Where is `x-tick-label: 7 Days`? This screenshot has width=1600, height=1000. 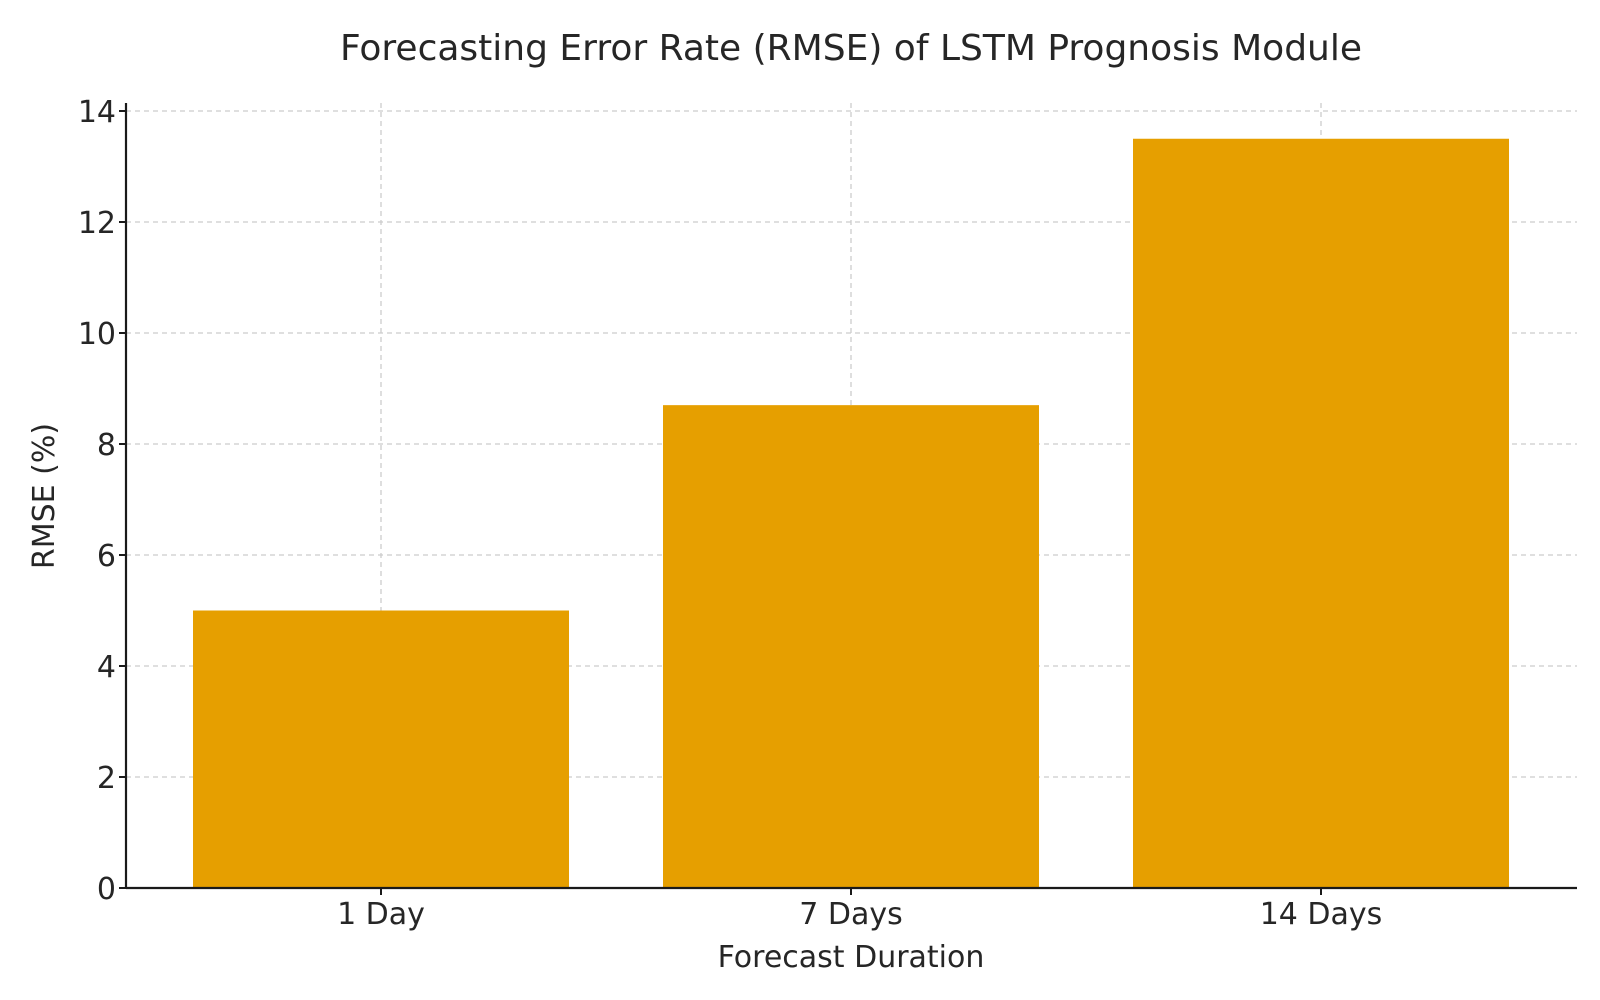 x-tick-label: 7 Days is located at coordinates (851, 914).